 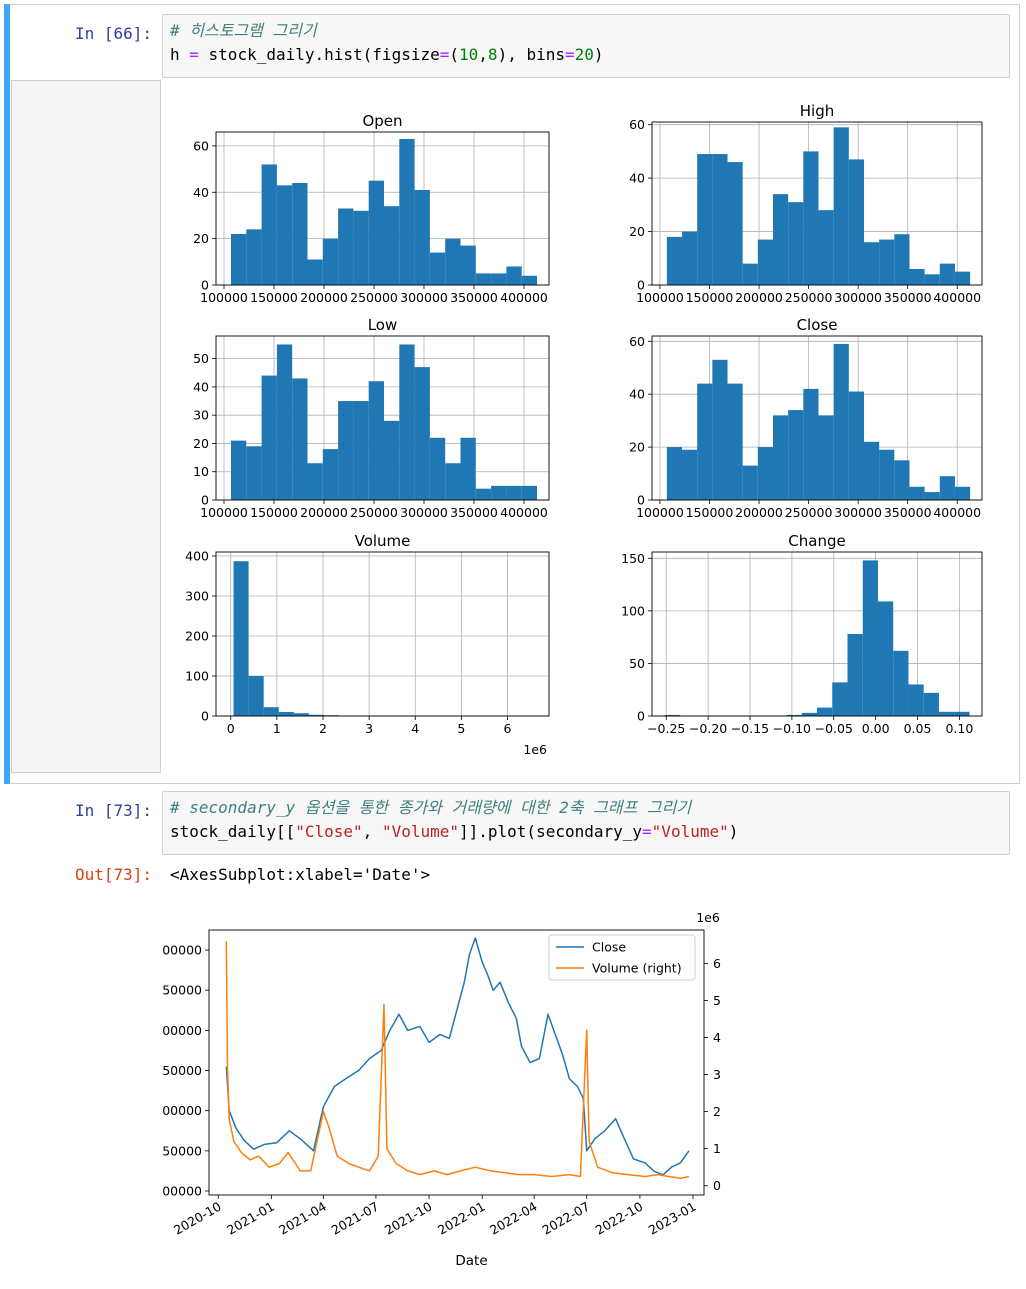 What do you see at coordinates (382, 208) in the screenshot?
I see `axes-frame` at bounding box center [382, 208].